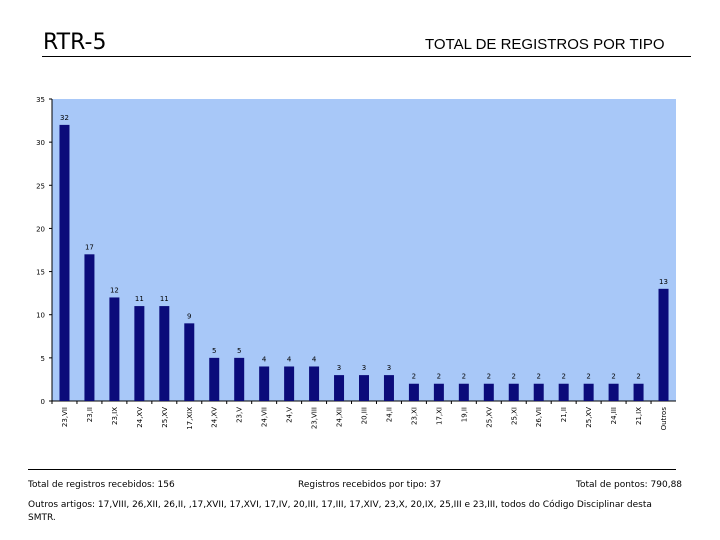  Describe the element at coordinates (89, 247) in the screenshot. I see `data-label: 17` at that location.